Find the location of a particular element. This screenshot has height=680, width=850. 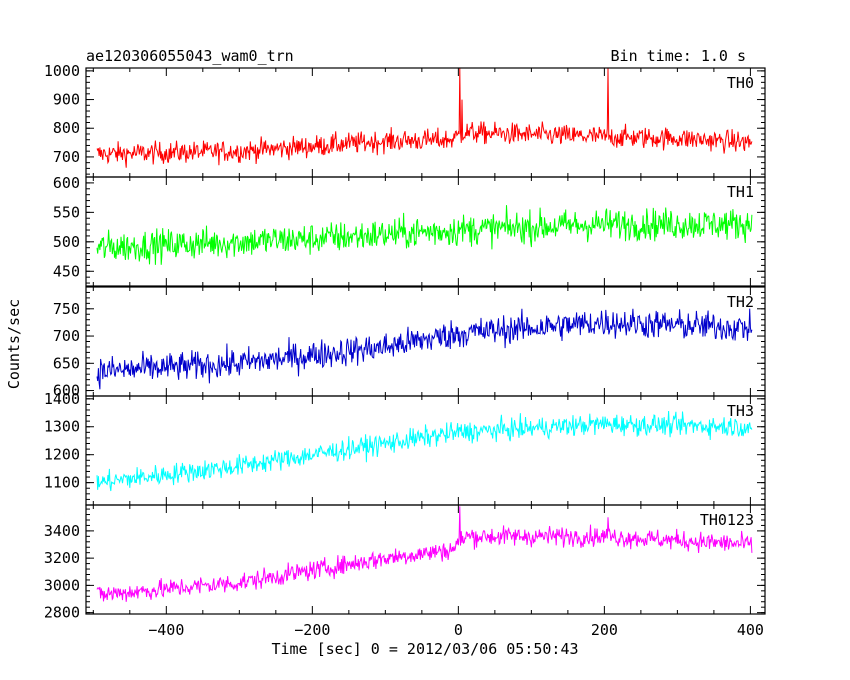

bin-time-label: Bin time: 1.0 s is located at coordinates (678, 56).